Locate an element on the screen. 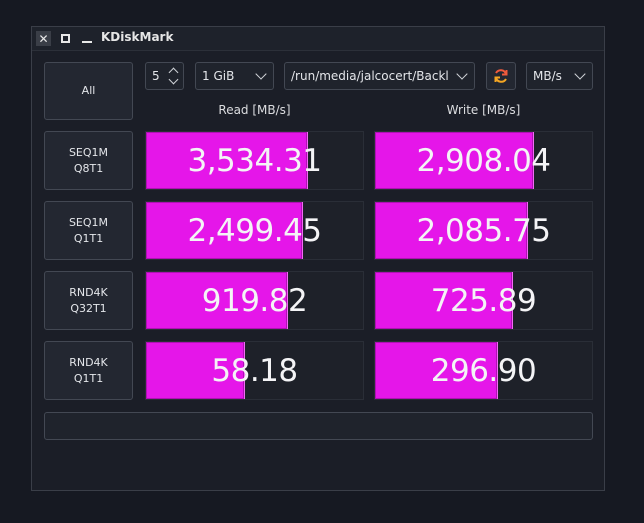 This screenshot has height=523, width=644. read-result: 2,499.45 is located at coordinates (254, 230).